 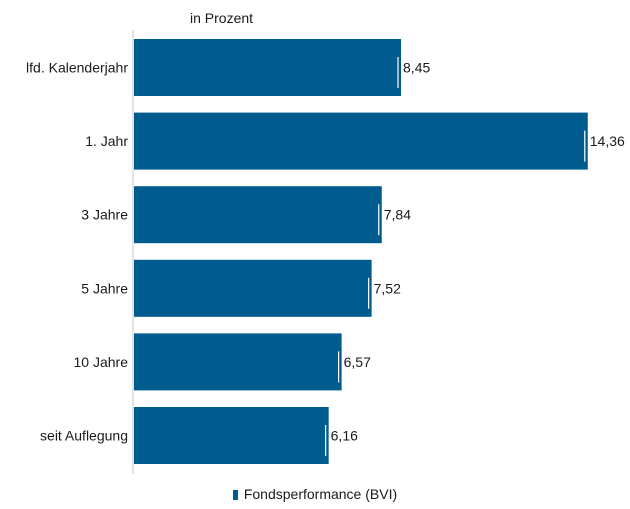 What do you see at coordinates (387, 288) in the screenshot?
I see `data-label: 7,52` at bounding box center [387, 288].